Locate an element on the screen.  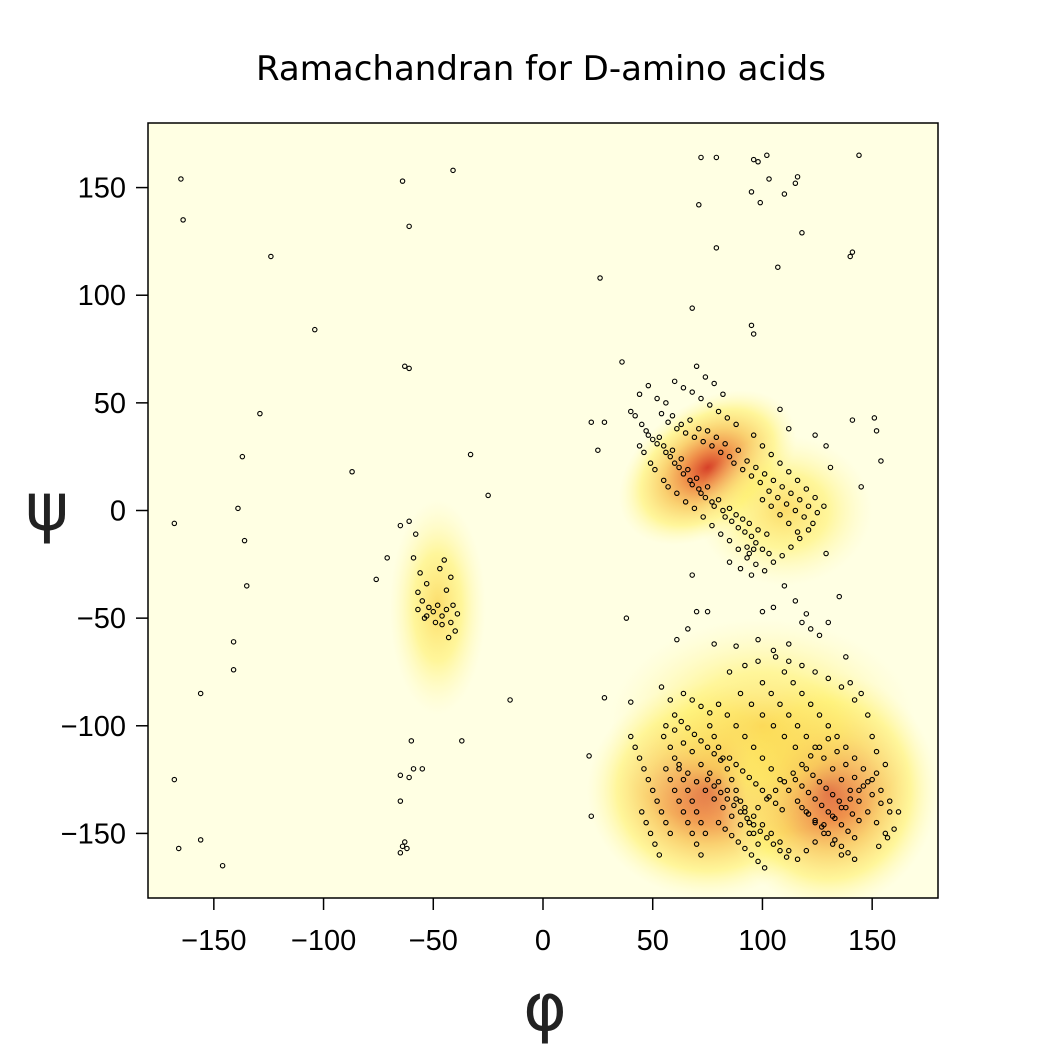
chart-title: Ramachandran for D-amino acids is located at coordinates (541, 69).